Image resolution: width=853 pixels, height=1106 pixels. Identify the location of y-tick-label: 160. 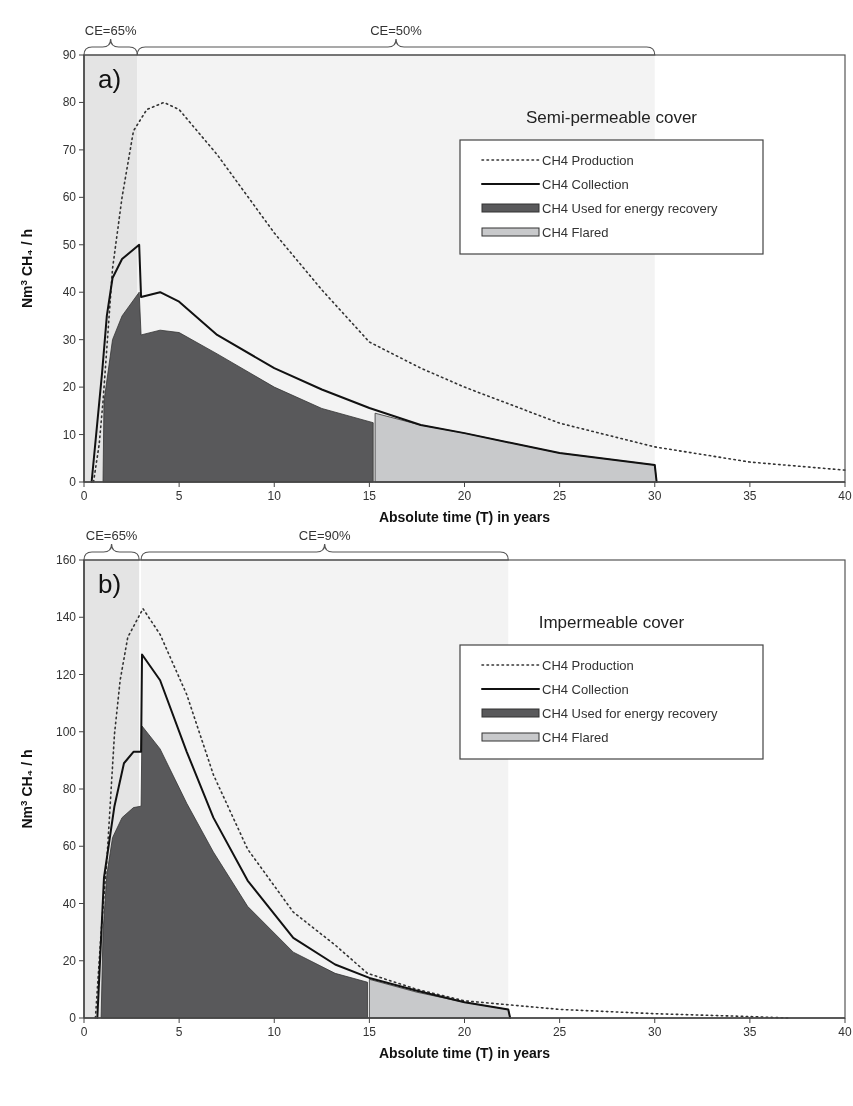
(66, 560).